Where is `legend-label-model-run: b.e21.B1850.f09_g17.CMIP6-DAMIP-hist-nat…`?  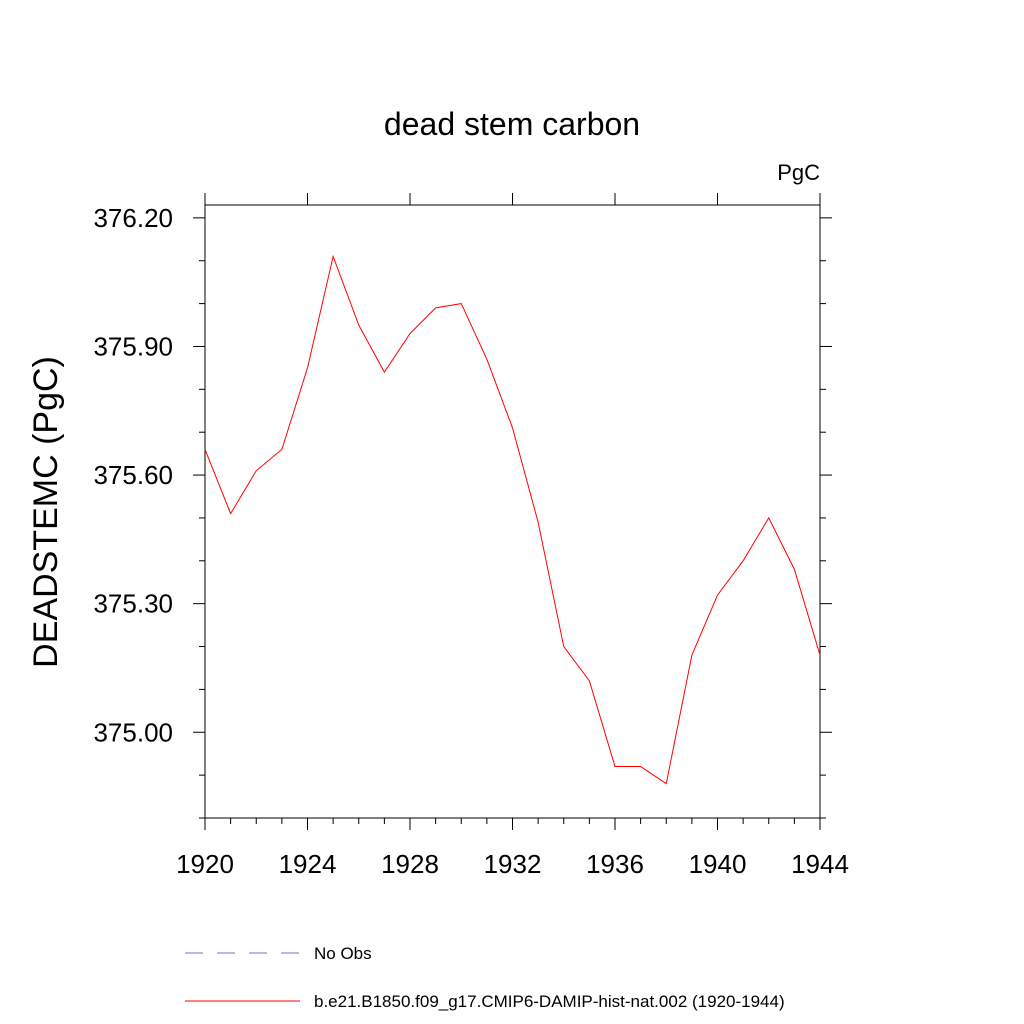 legend-label-model-run: b.e21.B1850.f09_g17.CMIP6-DAMIP-hist-nat… is located at coordinates (549, 1001).